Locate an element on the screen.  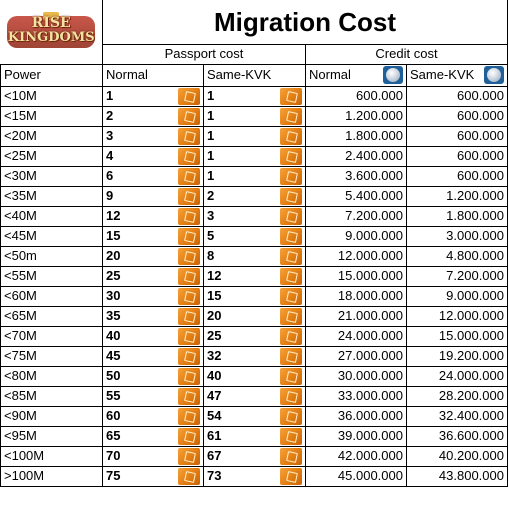
table-row: <90M 60 54 36.000.000 32.400.000 is located at coordinates (254, 416).